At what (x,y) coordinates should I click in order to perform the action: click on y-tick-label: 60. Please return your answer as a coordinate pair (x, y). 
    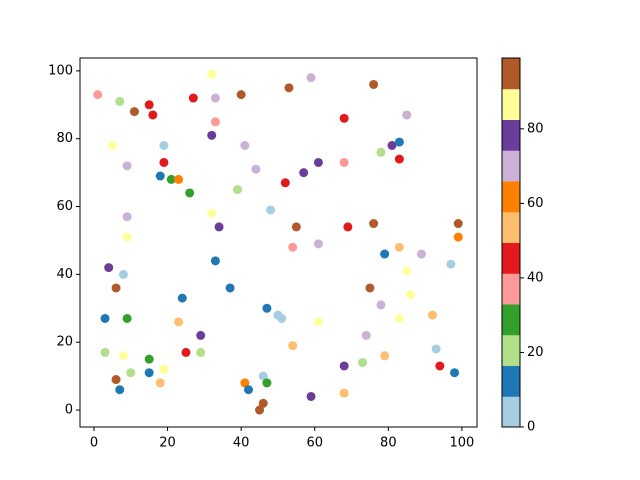
    Looking at the image, I should click on (64, 206).